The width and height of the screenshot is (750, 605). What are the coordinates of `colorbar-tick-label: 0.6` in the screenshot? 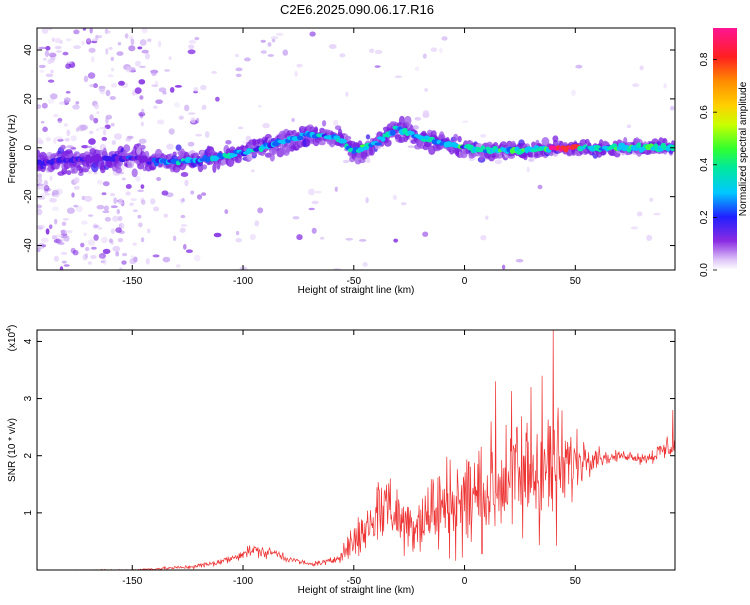 It's located at (704, 112).